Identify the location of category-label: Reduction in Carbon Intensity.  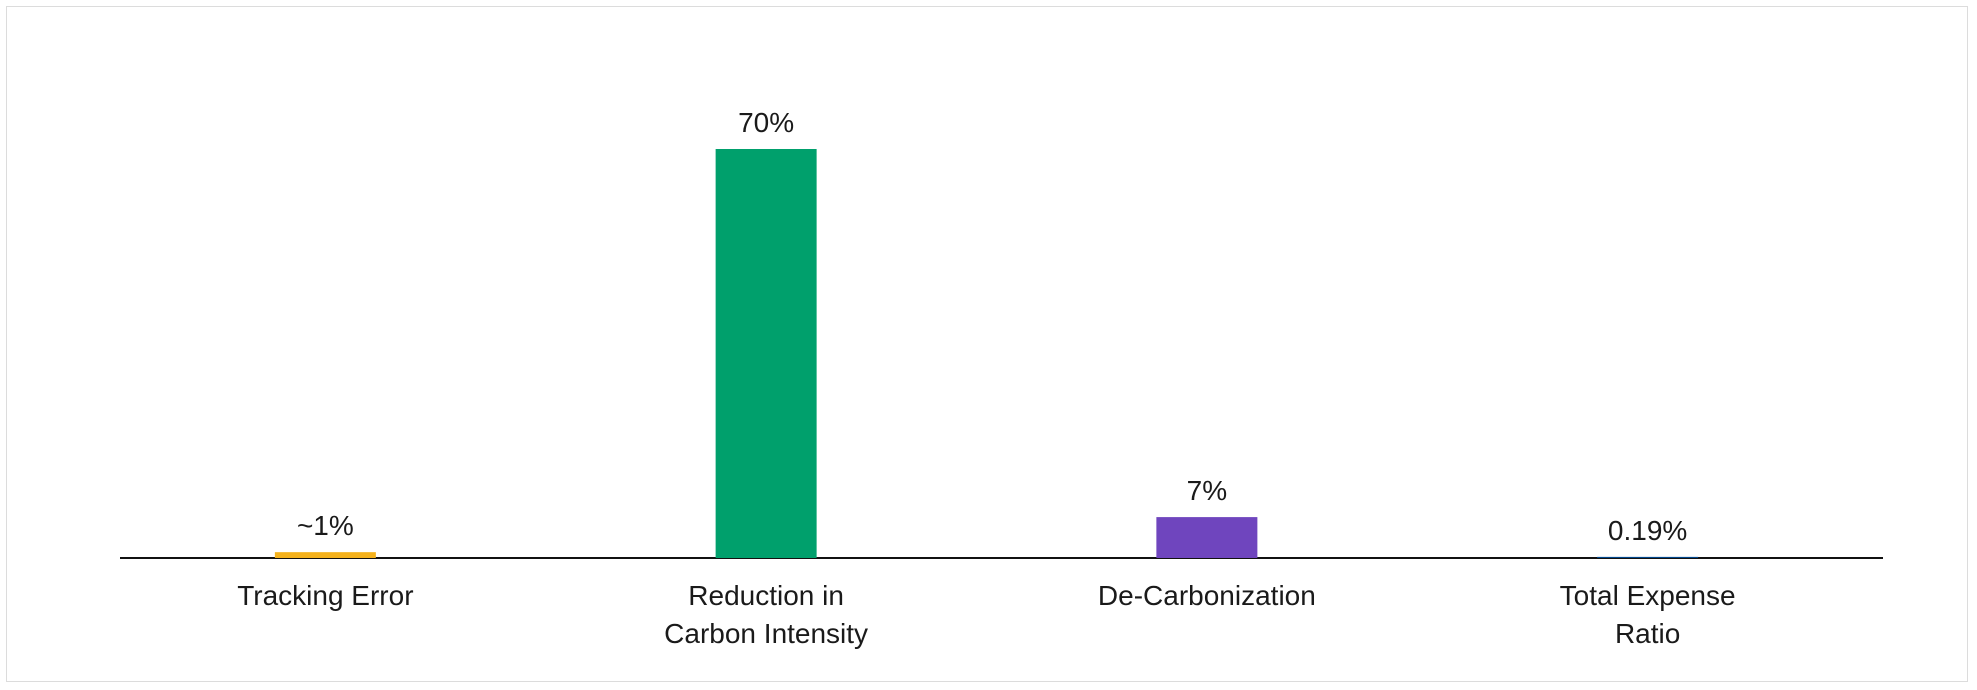
(766, 614).